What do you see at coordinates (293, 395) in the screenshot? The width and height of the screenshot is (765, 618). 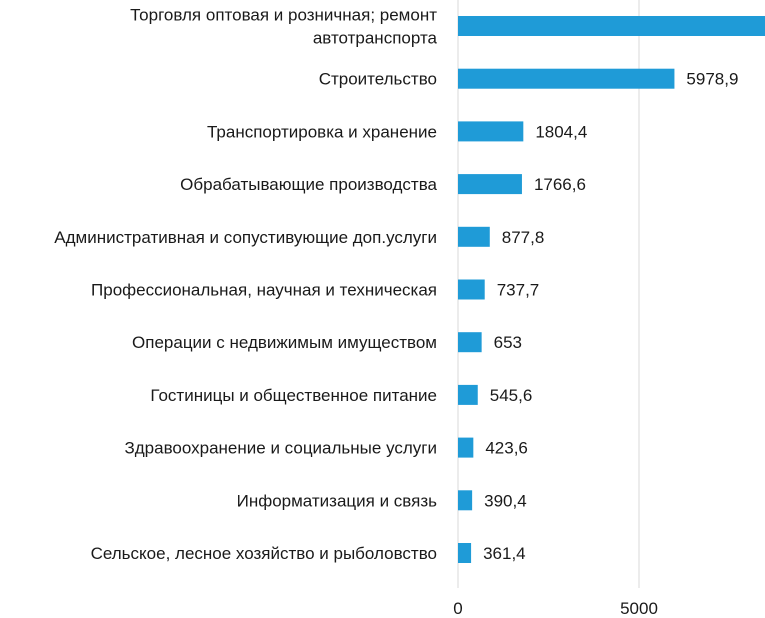 I see `category-label: Гостиницы и общественное питание` at bounding box center [293, 395].